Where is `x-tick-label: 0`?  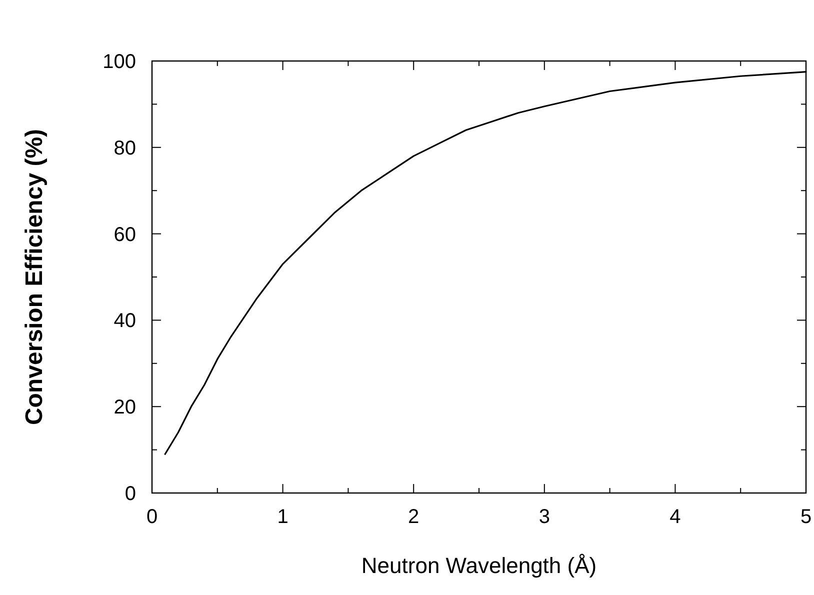 x-tick-label: 0 is located at coordinates (152, 517).